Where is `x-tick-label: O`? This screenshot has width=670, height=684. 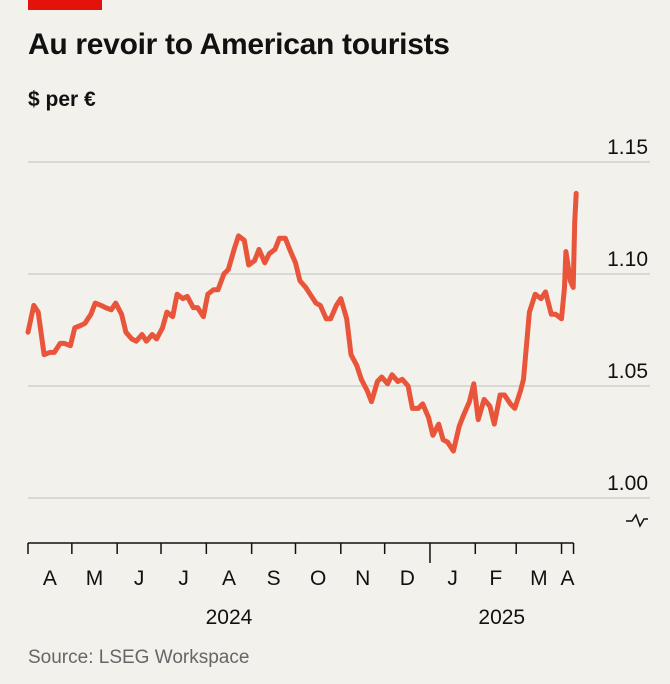
x-tick-label: O is located at coordinates (318, 578).